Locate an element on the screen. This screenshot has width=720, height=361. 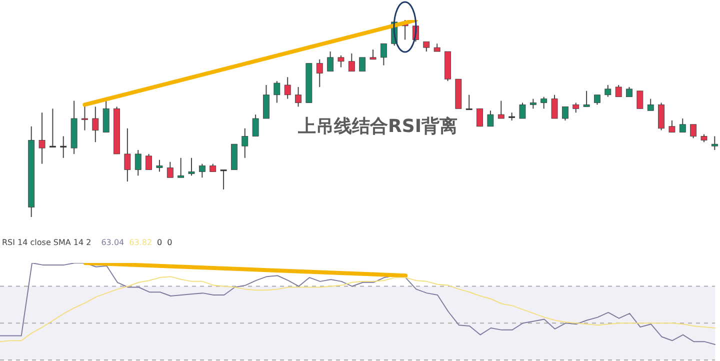
text: 上吊线结合RSI背离 is located at coordinates (378, 126).